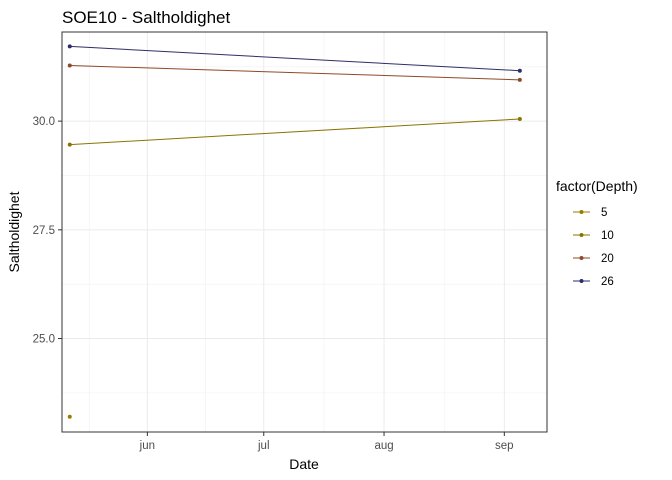 This screenshot has width=672, height=480. Describe the element at coordinates (593, 236) in the screenshot. I see `legend-item: 10` at that location.